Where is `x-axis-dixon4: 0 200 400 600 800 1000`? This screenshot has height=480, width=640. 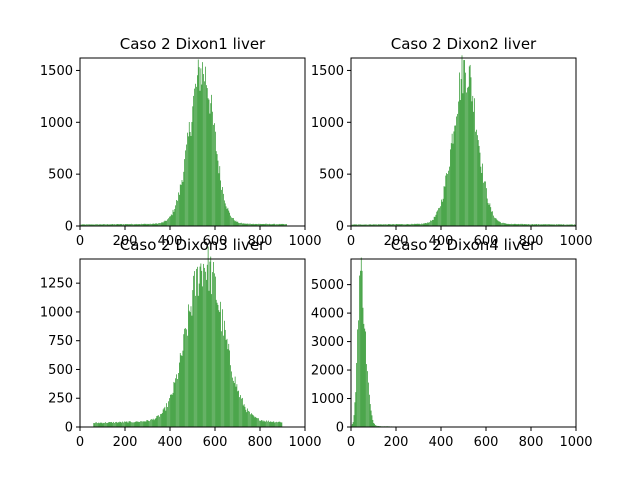
x-axis-dixon4: 0 200 400 600 800 1000 is located at coordinates (470, 438).